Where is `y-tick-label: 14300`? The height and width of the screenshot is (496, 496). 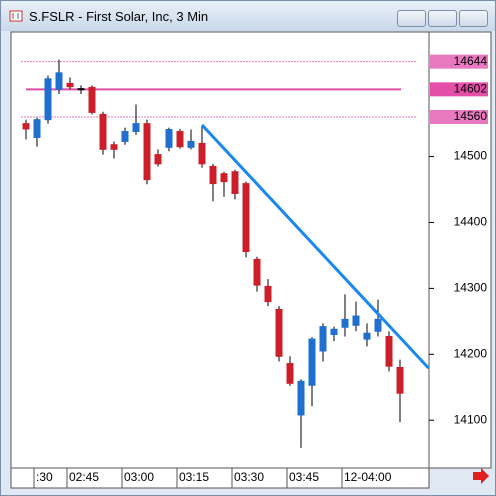 y-tick-label: 14300 is located at coordinates (471, 288).